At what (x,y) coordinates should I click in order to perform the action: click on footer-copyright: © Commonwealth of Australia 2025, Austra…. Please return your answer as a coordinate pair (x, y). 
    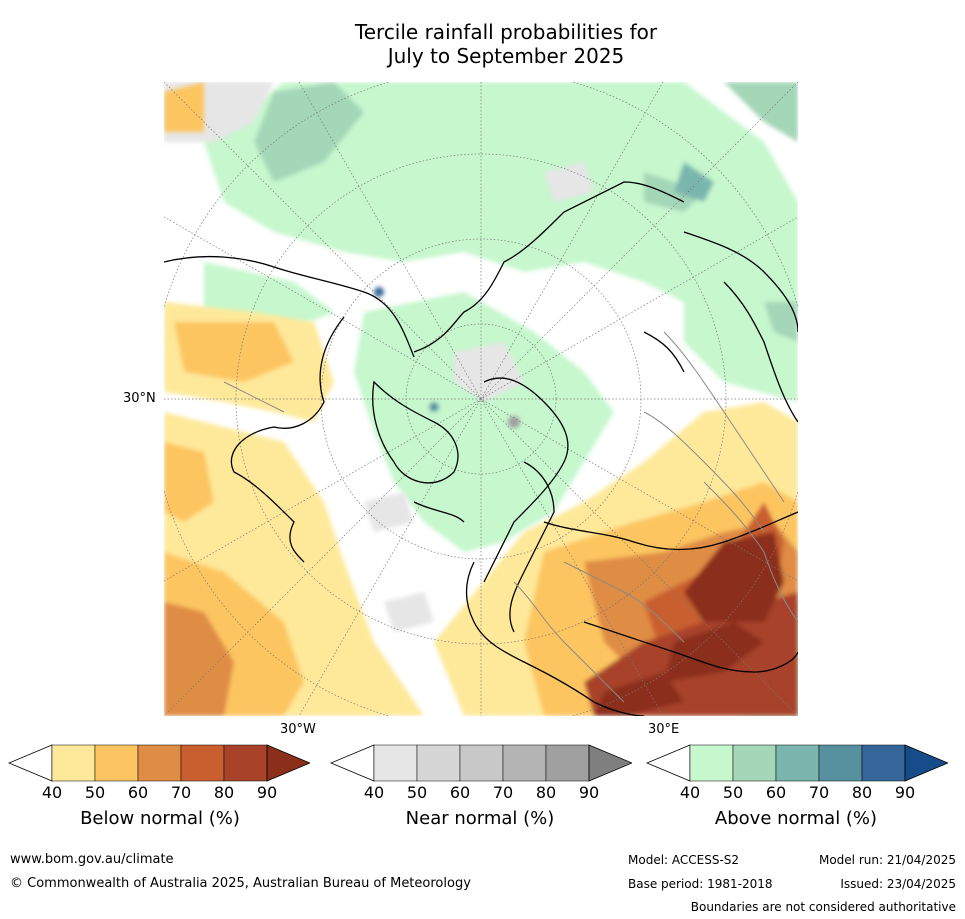
    Looking at the image, I should click on (240, 883).